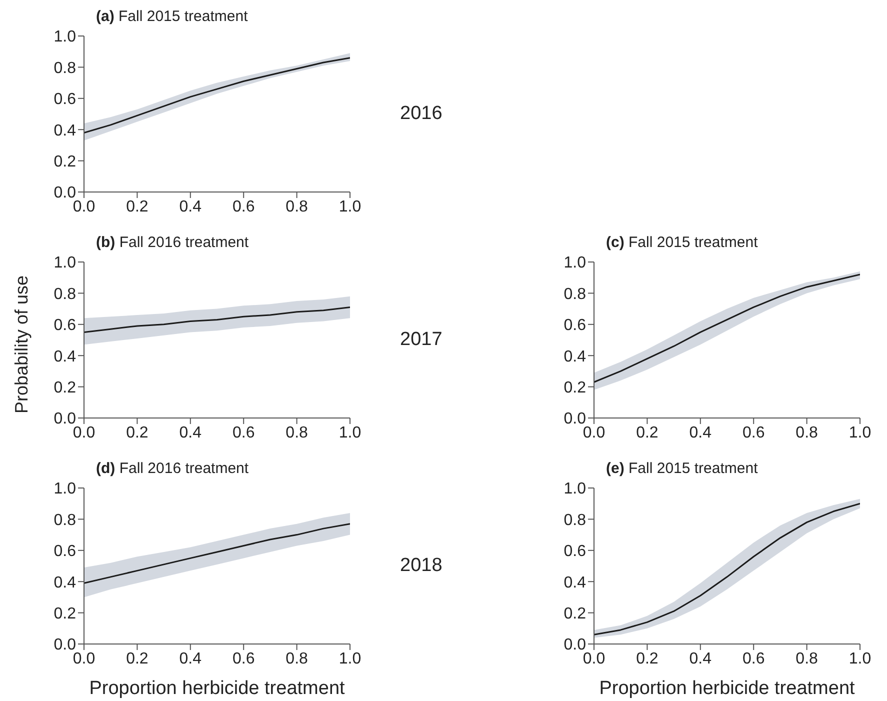 The width and height of the screenshot is (887, 701). Describe the element at coordinates (421, 340) in the screenshot. I see `text: 2017` at that location.